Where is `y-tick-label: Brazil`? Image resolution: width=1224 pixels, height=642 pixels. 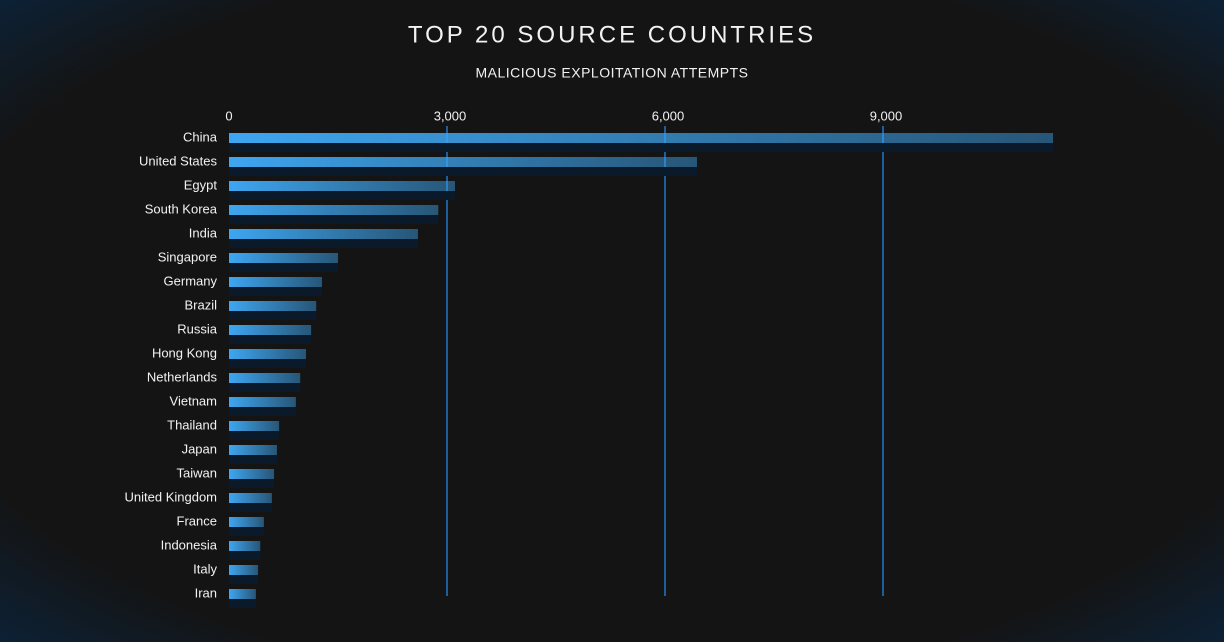 y-tick-label: Brazil is located at coordinates (200, 304).